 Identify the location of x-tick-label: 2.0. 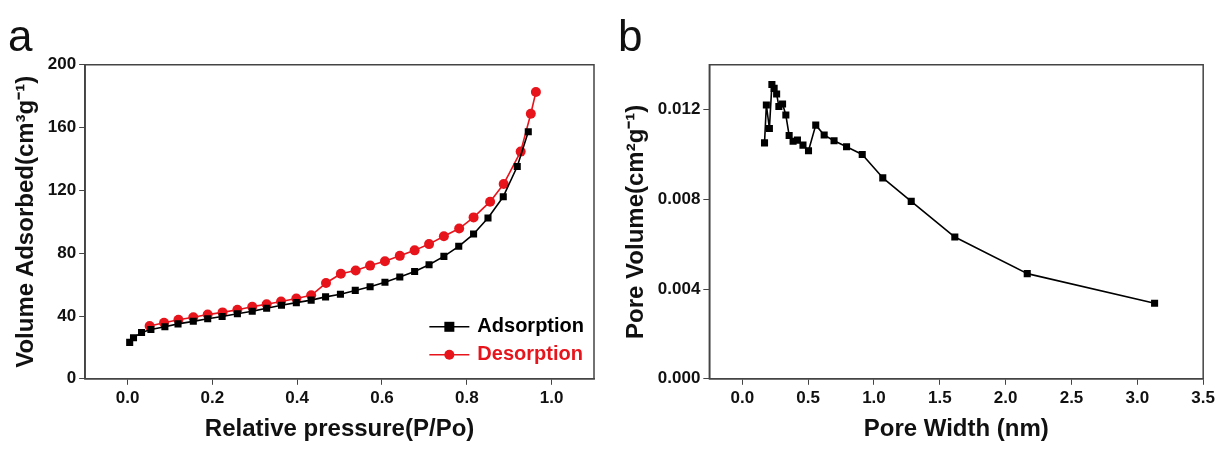
(1005, 397).